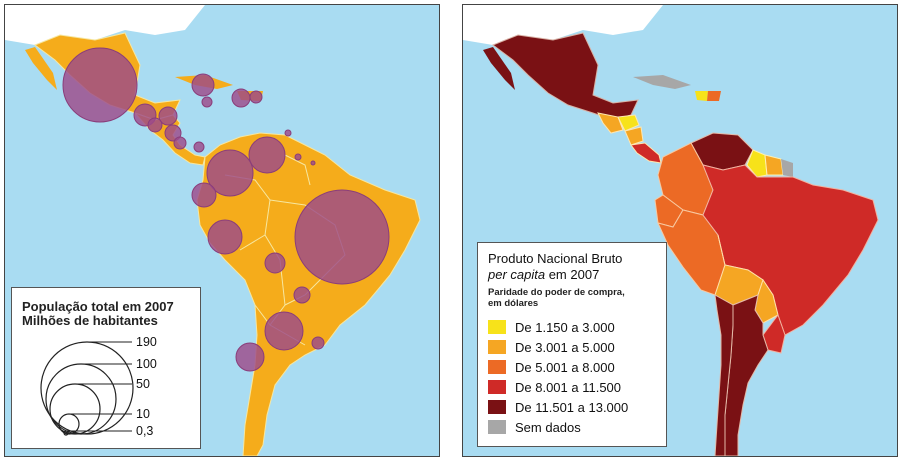 The height and width of the screenshot is (460, 900). I want to click on legend-row-6: Sem dados, so click(534, 427).